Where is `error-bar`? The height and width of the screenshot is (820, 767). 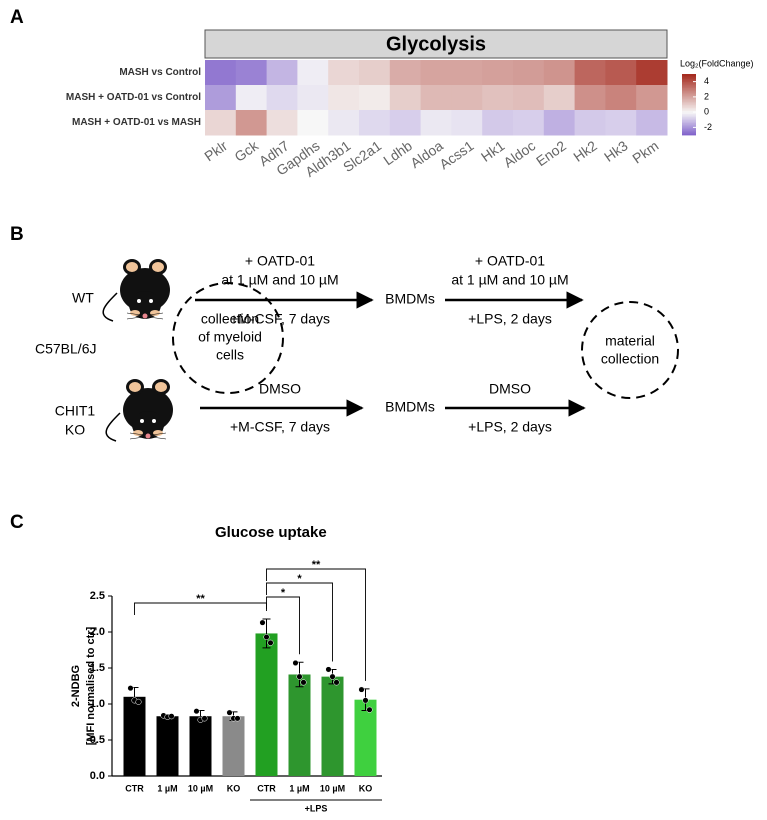 error-bar is located at coordinates (266, 633).